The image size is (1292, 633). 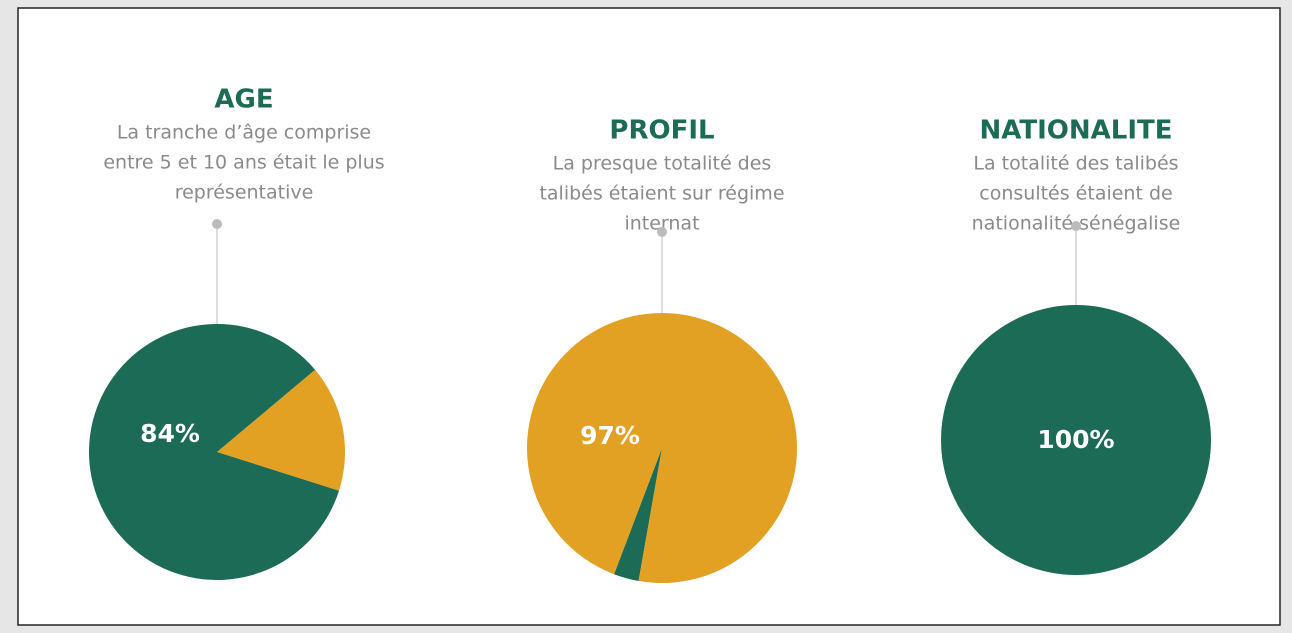 What do you see at coordinates (662, 164) in the screenshot?
I see `subtitle-line: La presque totalité des` at bounding box center [662, 164].